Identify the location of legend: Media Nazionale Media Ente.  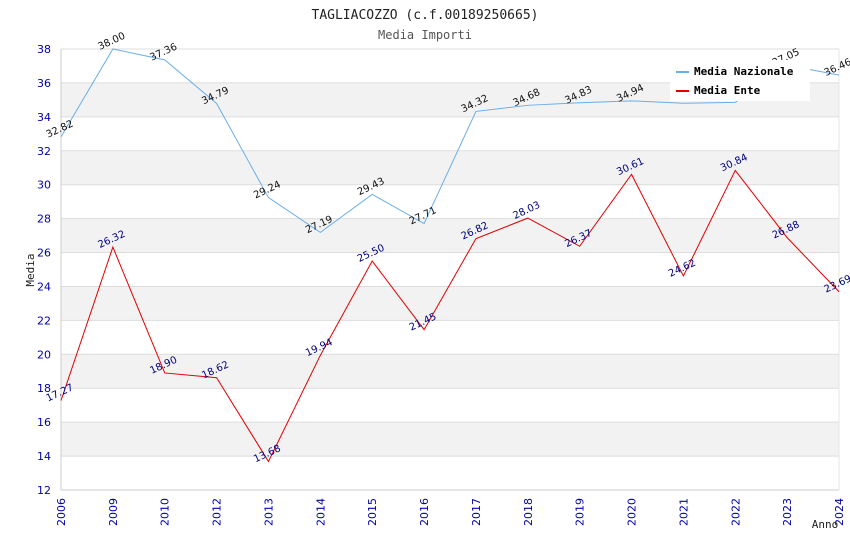
(740, 80).